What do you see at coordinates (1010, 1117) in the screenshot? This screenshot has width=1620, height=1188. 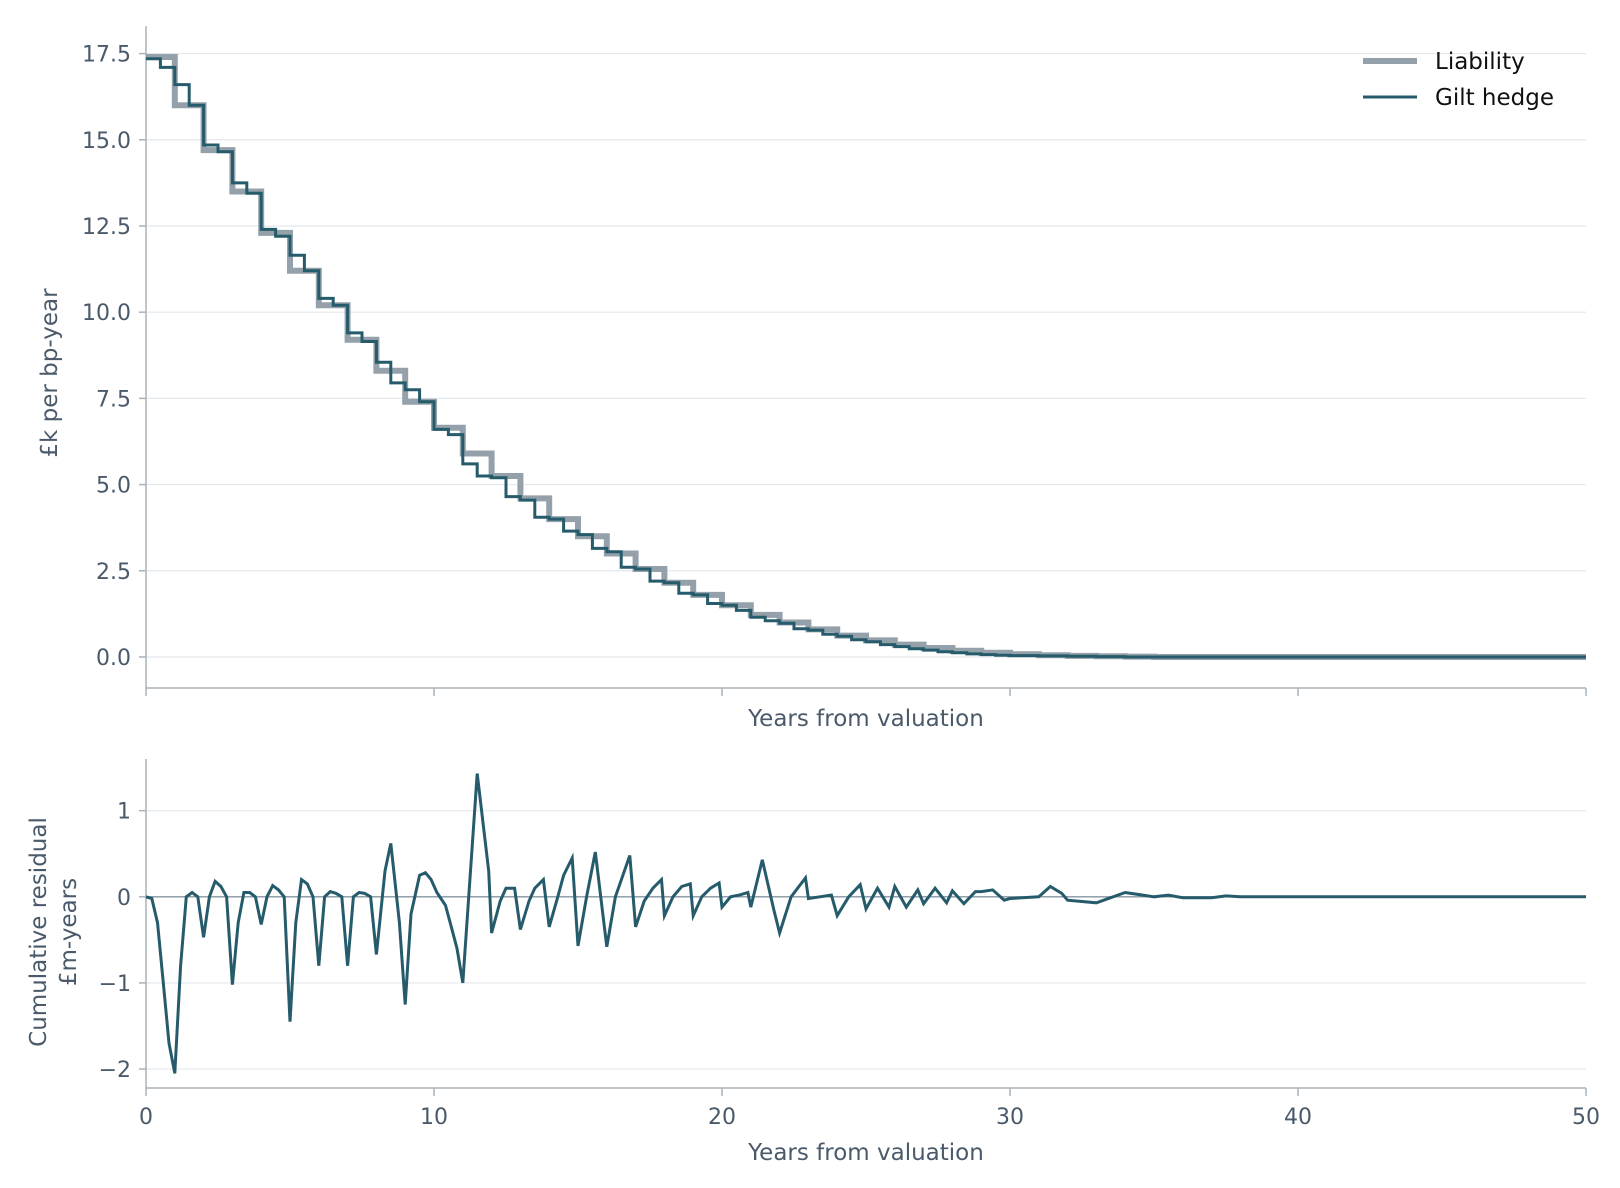 I see `x-tick-label: 30` at bounding box center [1010, 1117].